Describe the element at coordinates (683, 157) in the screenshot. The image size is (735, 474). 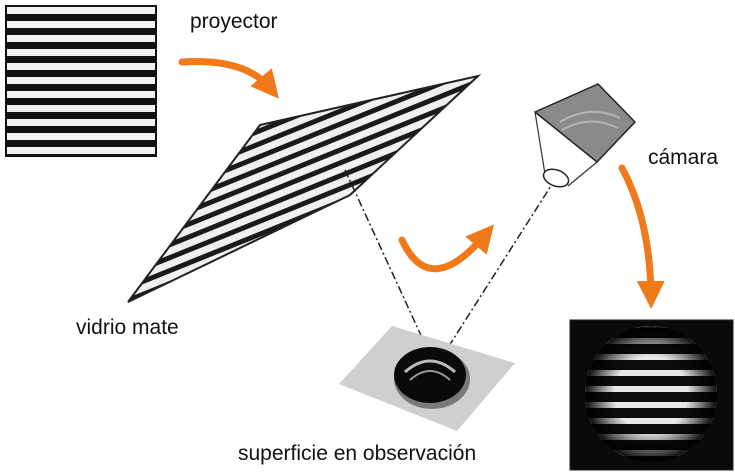
I see `camera-label: cámara` at that location.